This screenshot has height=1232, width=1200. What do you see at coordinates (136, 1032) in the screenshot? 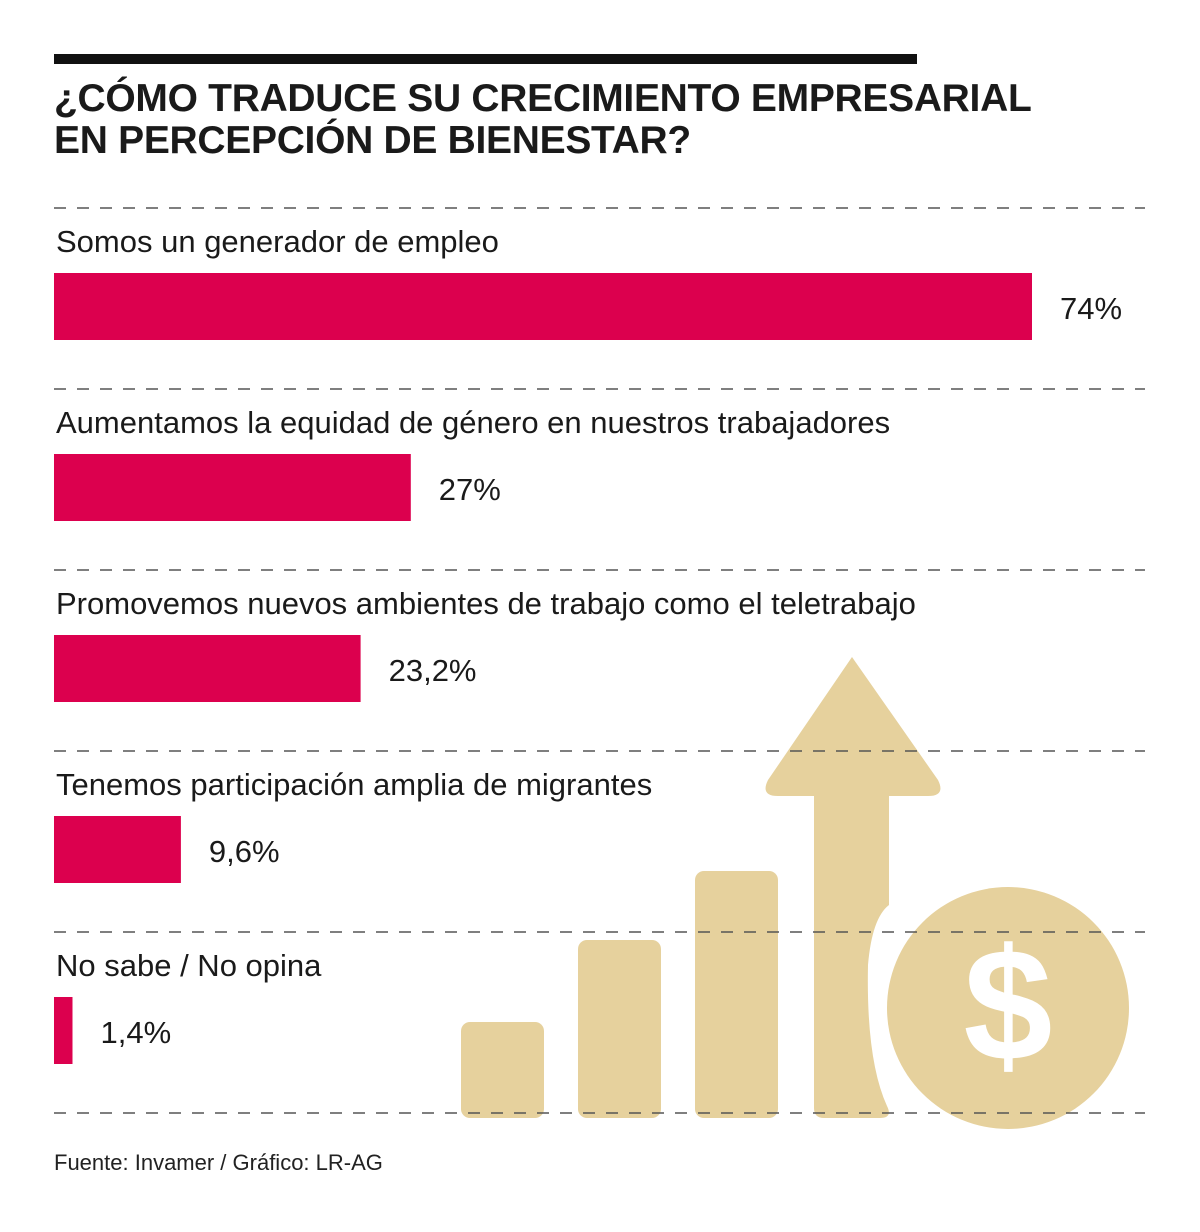
I see `value-label: 1,4%` at bounding box center [136, 1032].